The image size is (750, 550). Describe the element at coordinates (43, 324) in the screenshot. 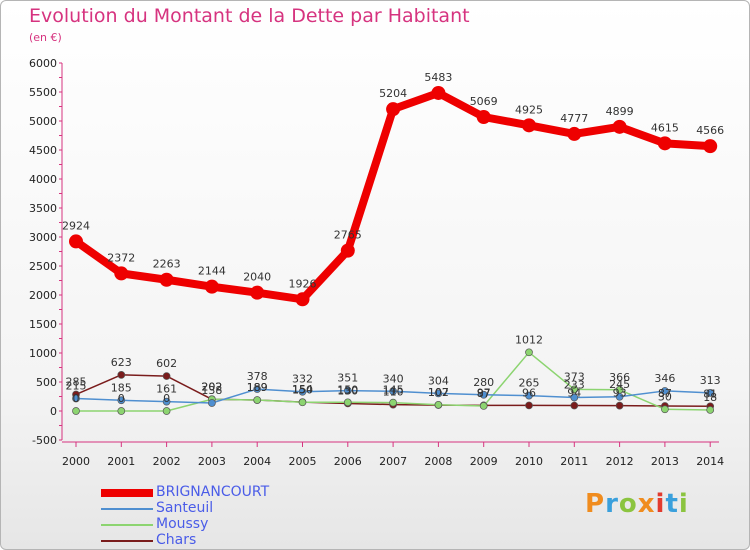

I see `y-tick-label: 1500` at that location.